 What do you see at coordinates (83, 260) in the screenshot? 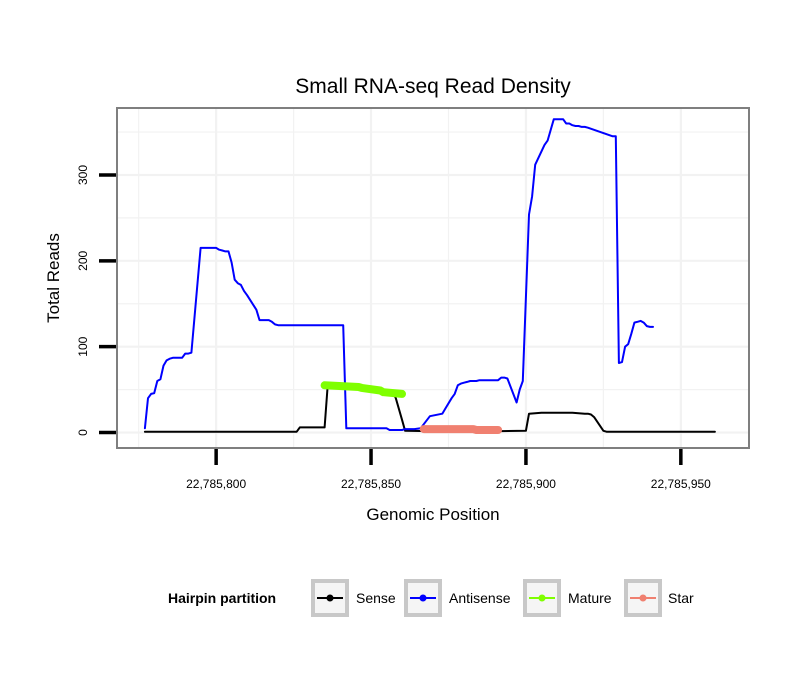
I see `y-tick-label: 200` at bounding box center [83, 260].